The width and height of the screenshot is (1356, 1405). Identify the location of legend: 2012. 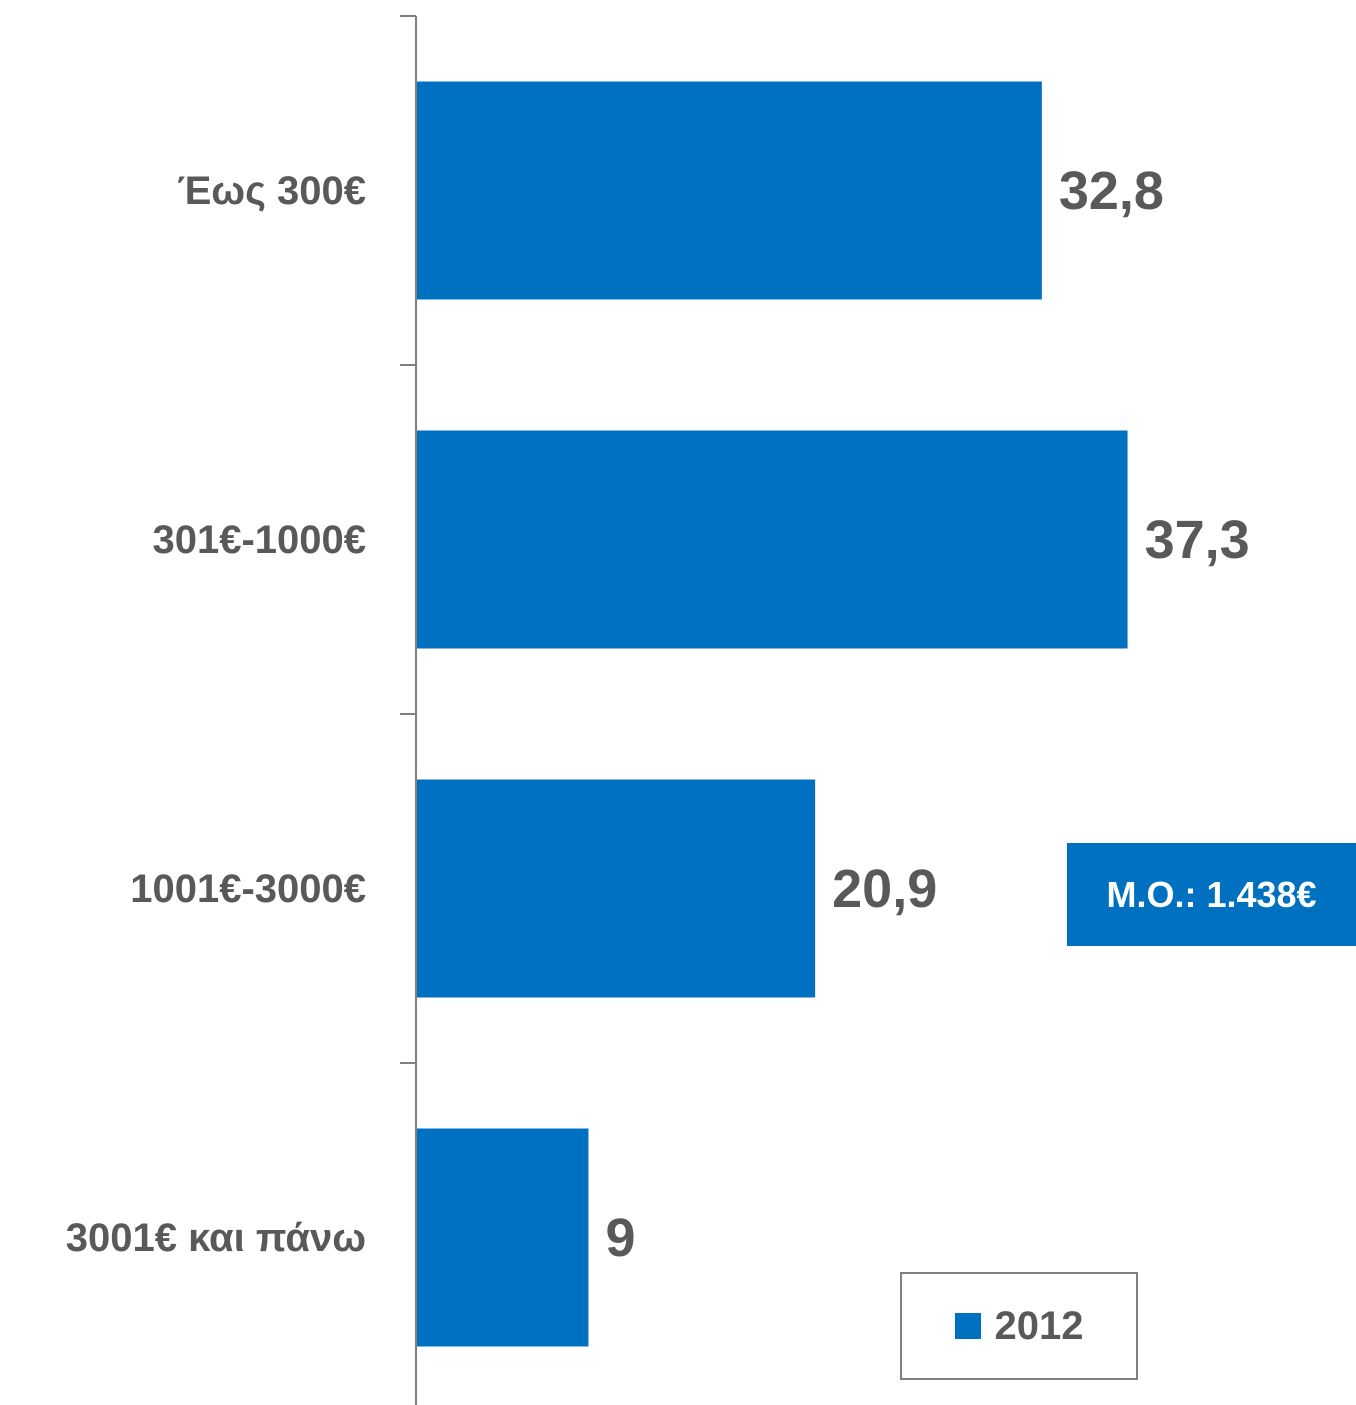
(1019, 1326).